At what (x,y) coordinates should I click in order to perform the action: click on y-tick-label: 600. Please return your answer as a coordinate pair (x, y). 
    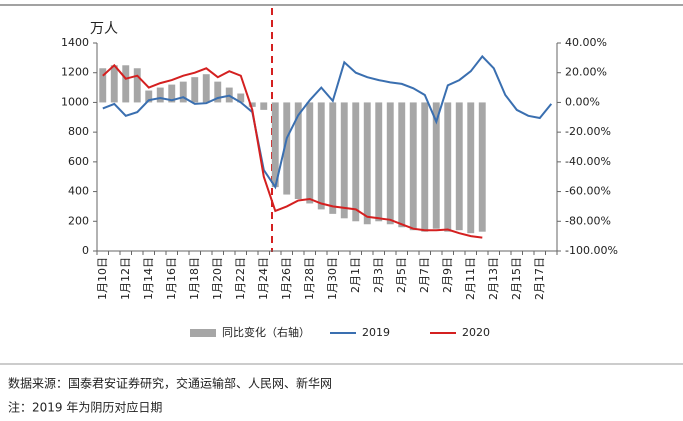
    Looking at the image, I should click on (78, 161).